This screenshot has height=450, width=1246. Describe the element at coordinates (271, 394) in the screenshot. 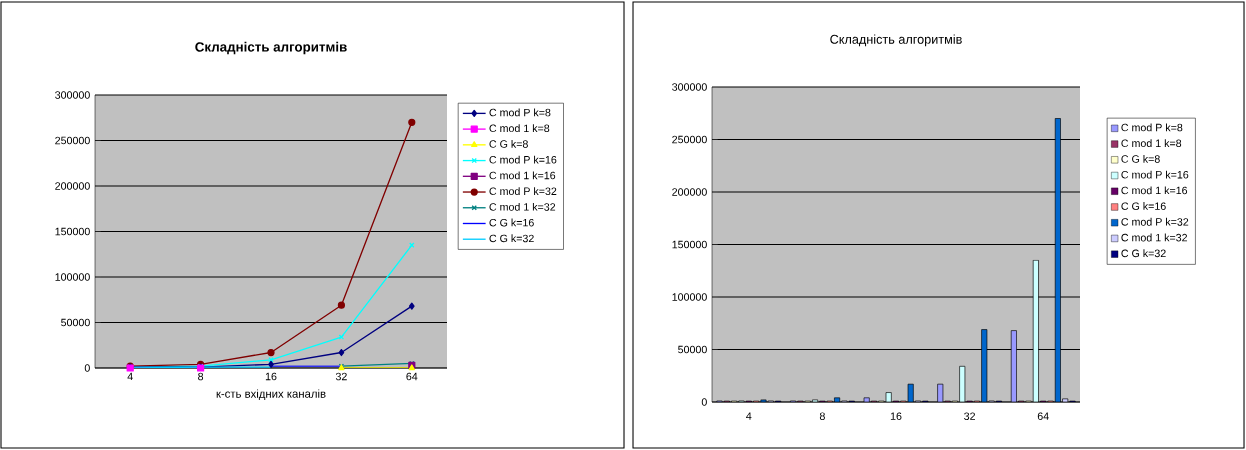

I see `x-axis-title: к-сть вхідних каналів` at that location.